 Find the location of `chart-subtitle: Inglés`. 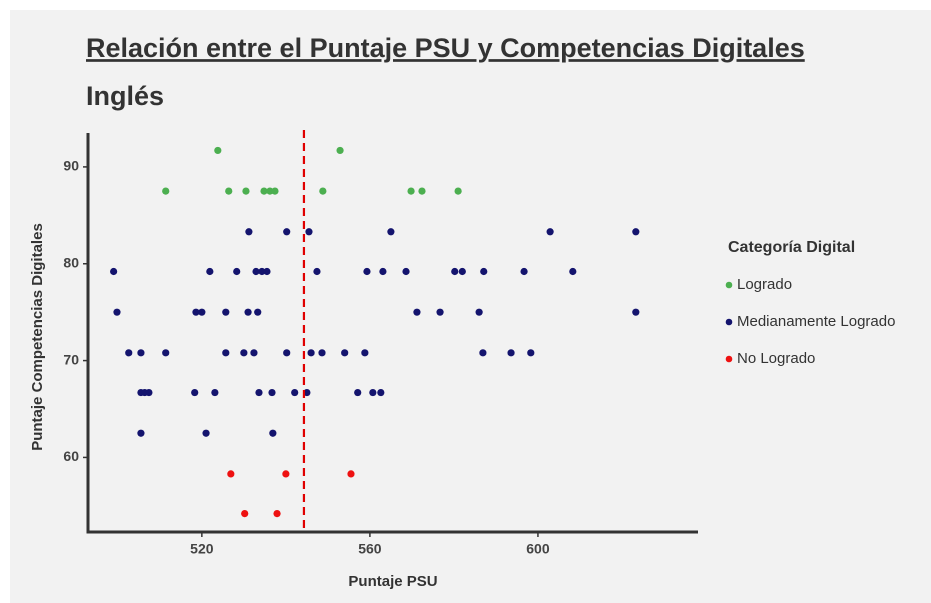

chart-subtitle: Inglés is located at coordinates (125, 96).